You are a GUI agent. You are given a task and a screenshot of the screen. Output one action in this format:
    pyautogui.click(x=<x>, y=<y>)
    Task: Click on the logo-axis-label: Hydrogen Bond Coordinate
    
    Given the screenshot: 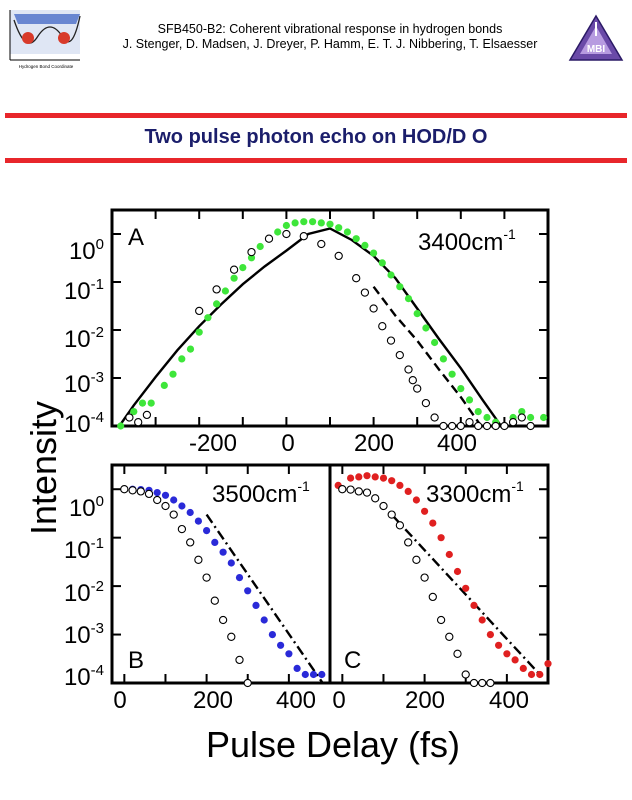 What is the action you would take?
    pyautogui.click(x=46, y=66)
    